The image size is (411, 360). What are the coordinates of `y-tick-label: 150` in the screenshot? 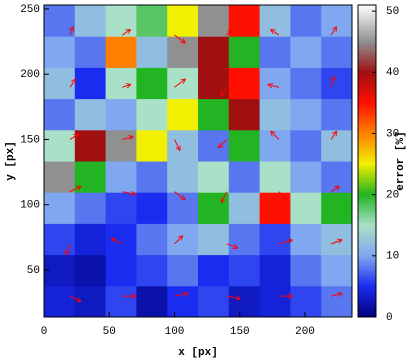 It's located at (30, 140).